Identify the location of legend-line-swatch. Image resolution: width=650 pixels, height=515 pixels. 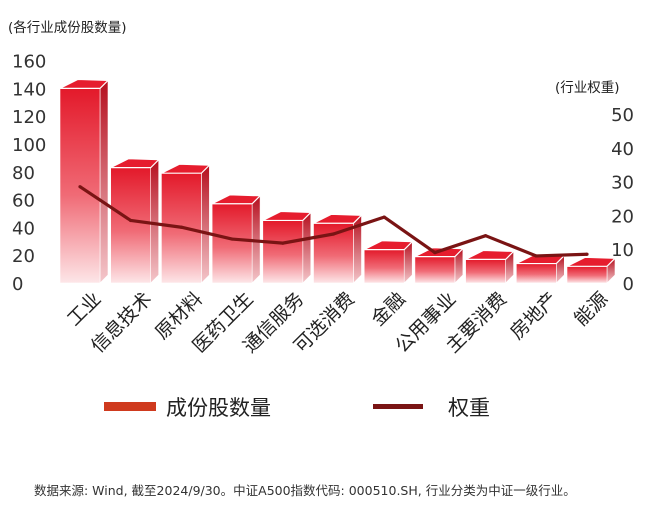
(398, 406).